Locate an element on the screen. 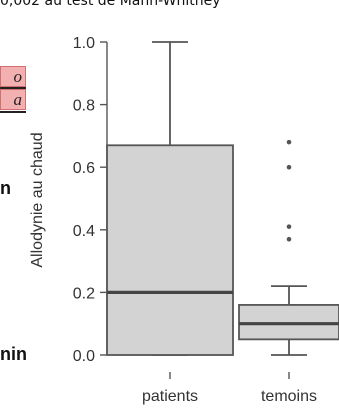 This screenshot has width=339, height=412. caption-fragment: 0,002 au test de Mann-Whitney is located at coordinates (110, 4).